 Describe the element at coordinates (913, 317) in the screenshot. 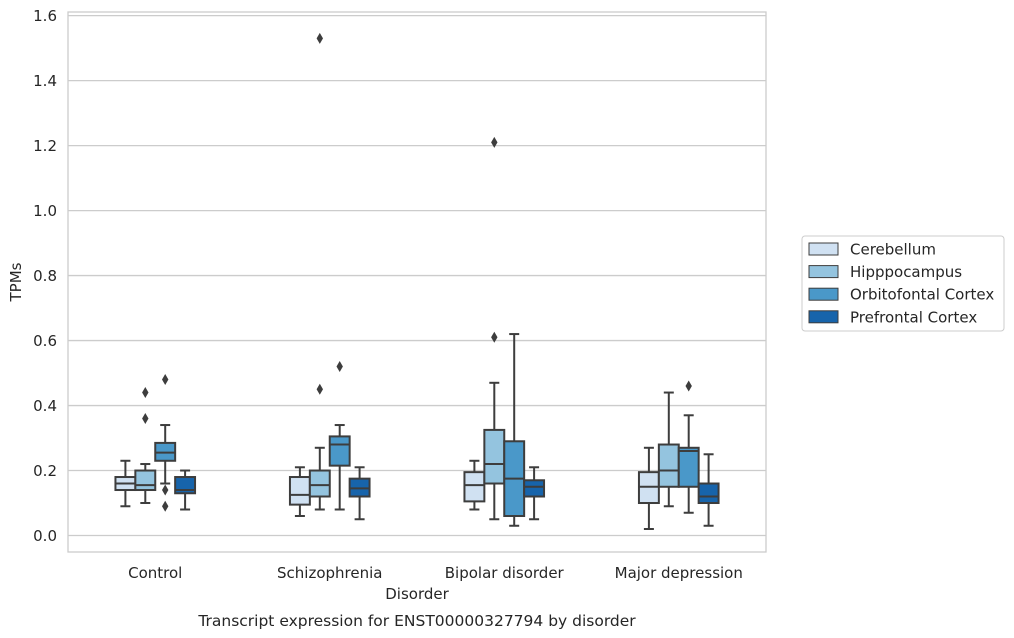

I see `legend-label: Prefrontal Cortex` at that location.